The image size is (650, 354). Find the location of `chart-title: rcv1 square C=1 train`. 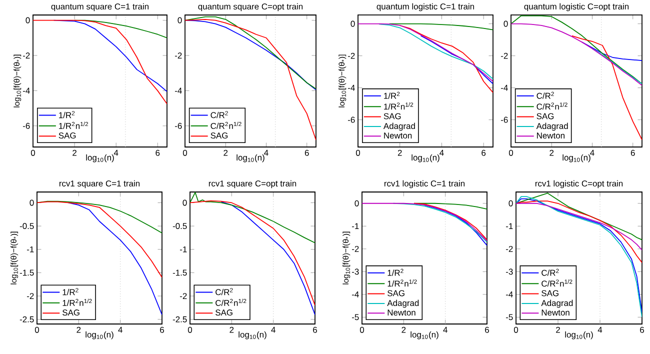

chart-title: rcv1 square C=1 train is located at coordinates (99, 184).